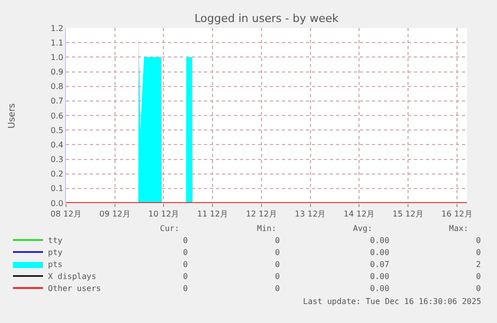  I want to click on y-tick-label: 1.2, so click(57, 28).